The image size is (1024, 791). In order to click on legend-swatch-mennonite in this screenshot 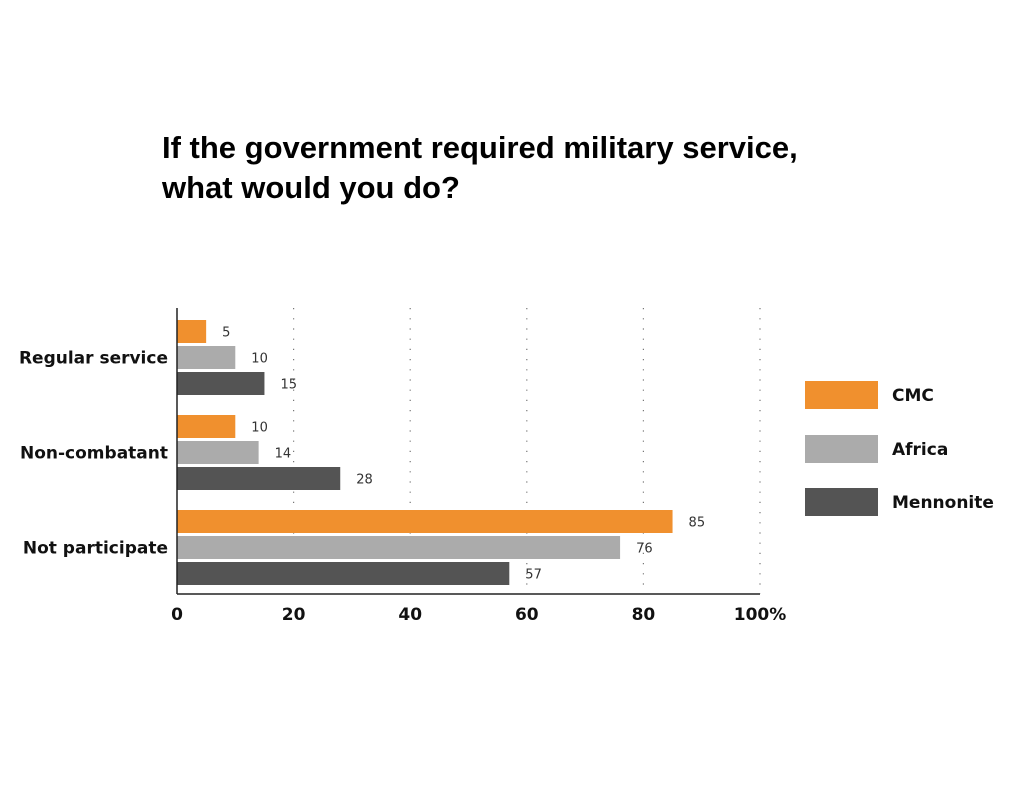, I will do `click(841, 502)`.